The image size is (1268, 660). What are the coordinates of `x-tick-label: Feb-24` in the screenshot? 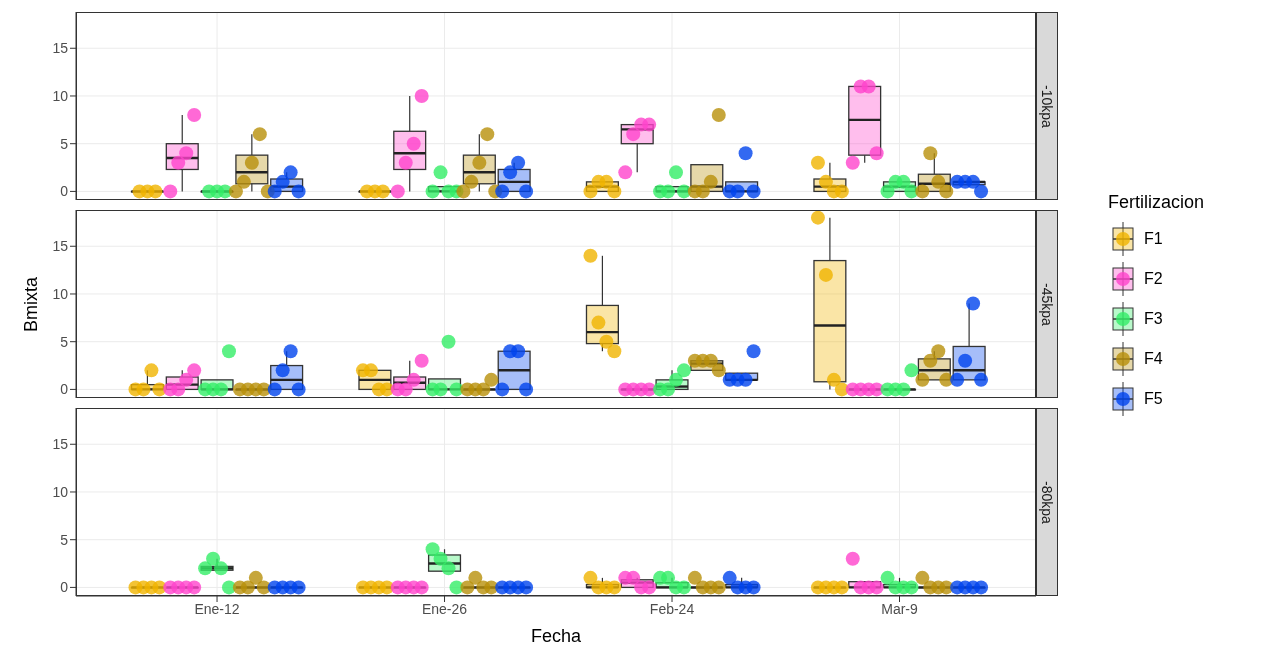 It's located at (672, 608).